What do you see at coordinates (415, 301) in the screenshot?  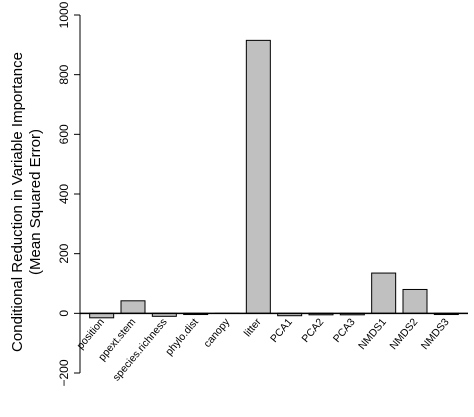 I see `bar-nmds2` at bounding box center [415, 301].